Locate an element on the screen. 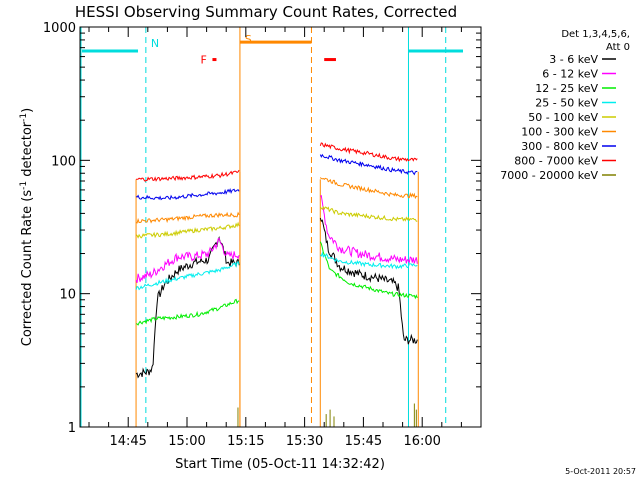  saa-marker-label: S is located at coordinates (248, 39).